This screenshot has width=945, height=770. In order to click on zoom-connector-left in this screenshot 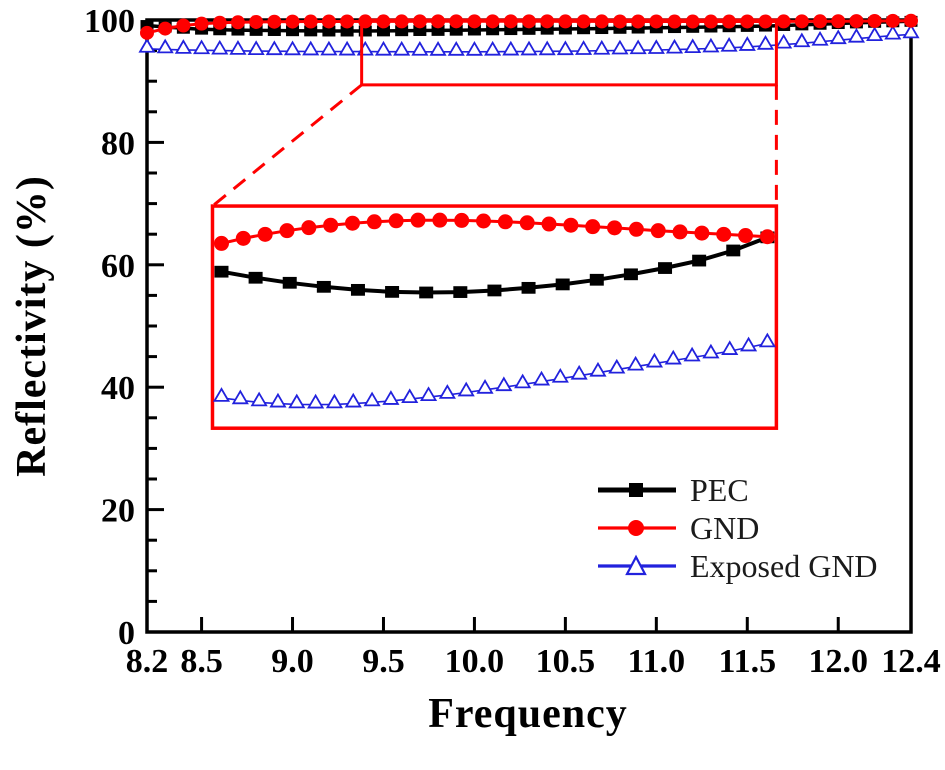, I will do `click(287, 145)`.